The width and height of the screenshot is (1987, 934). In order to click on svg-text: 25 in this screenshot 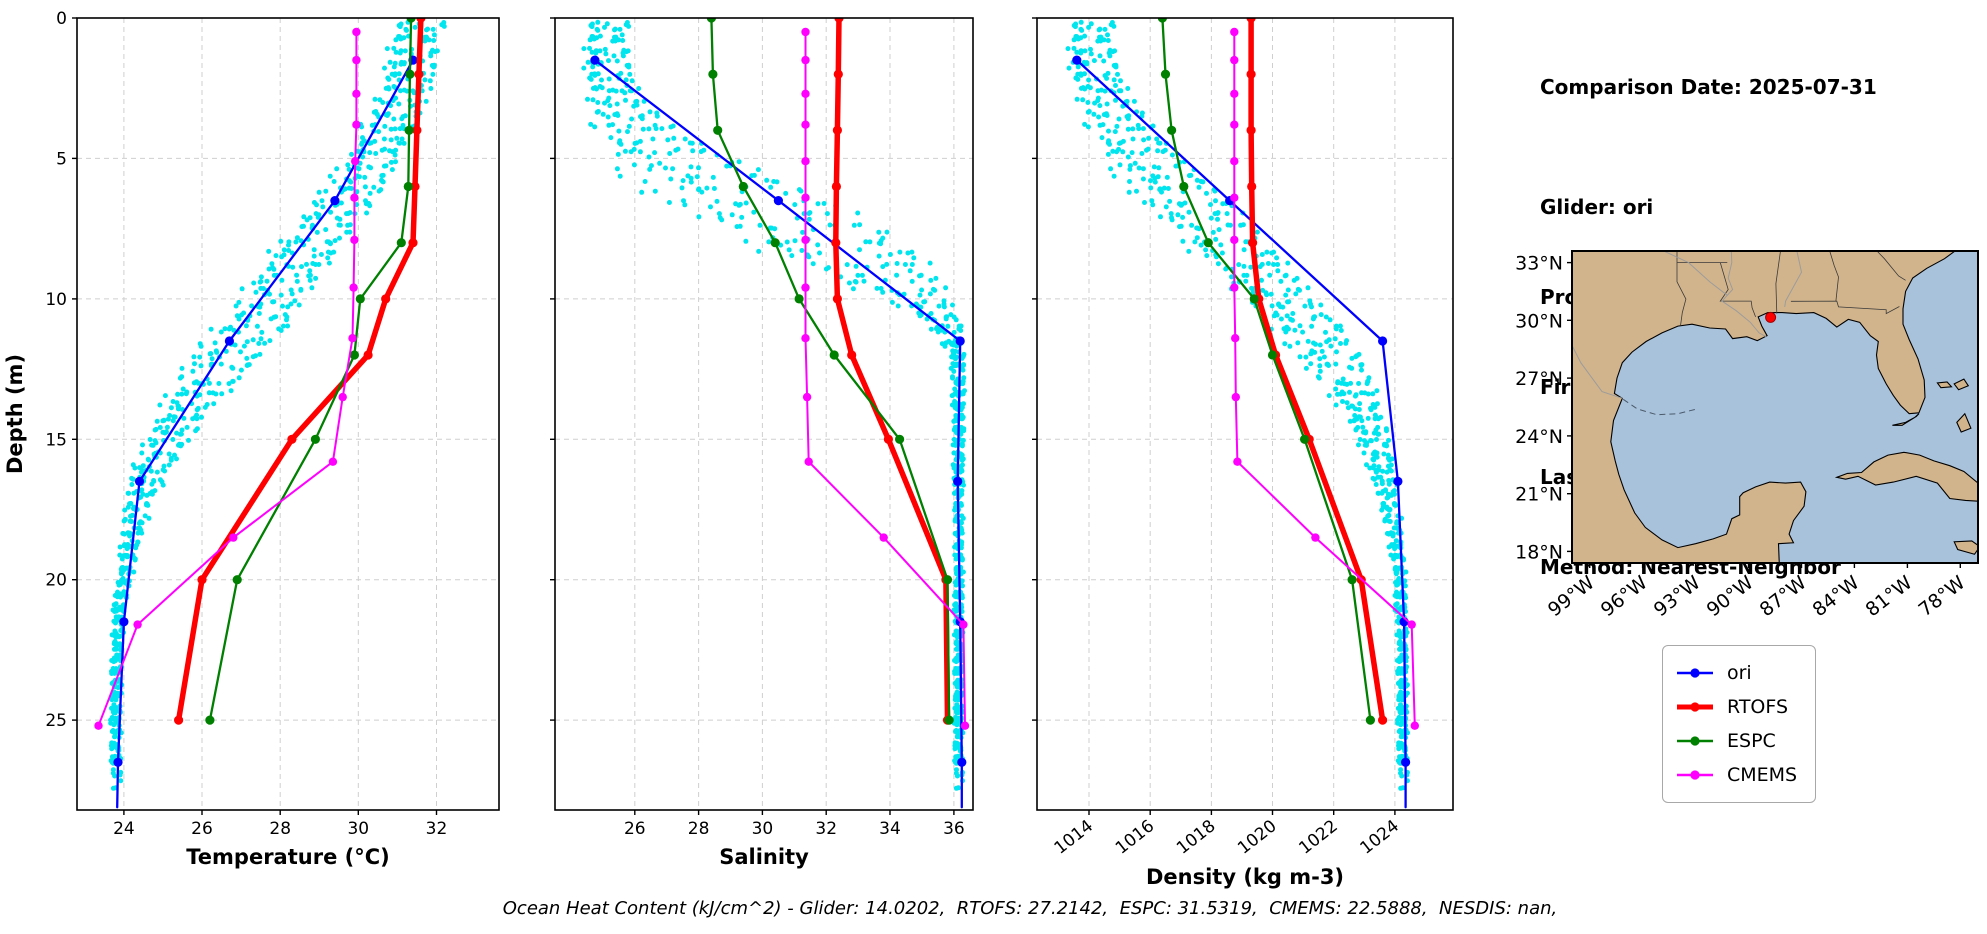, I will do `click(56, 721)`.